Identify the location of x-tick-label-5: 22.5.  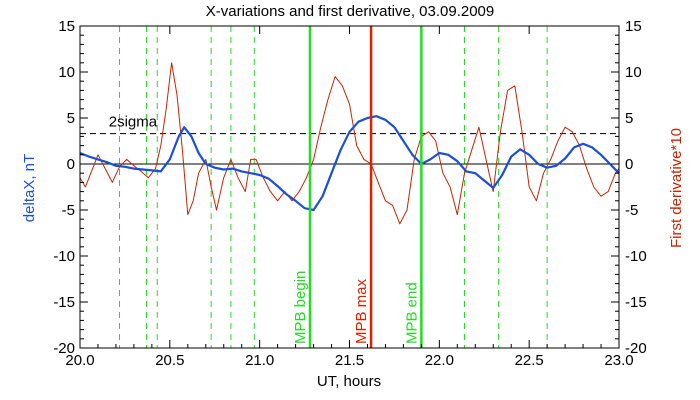
(529, 360).